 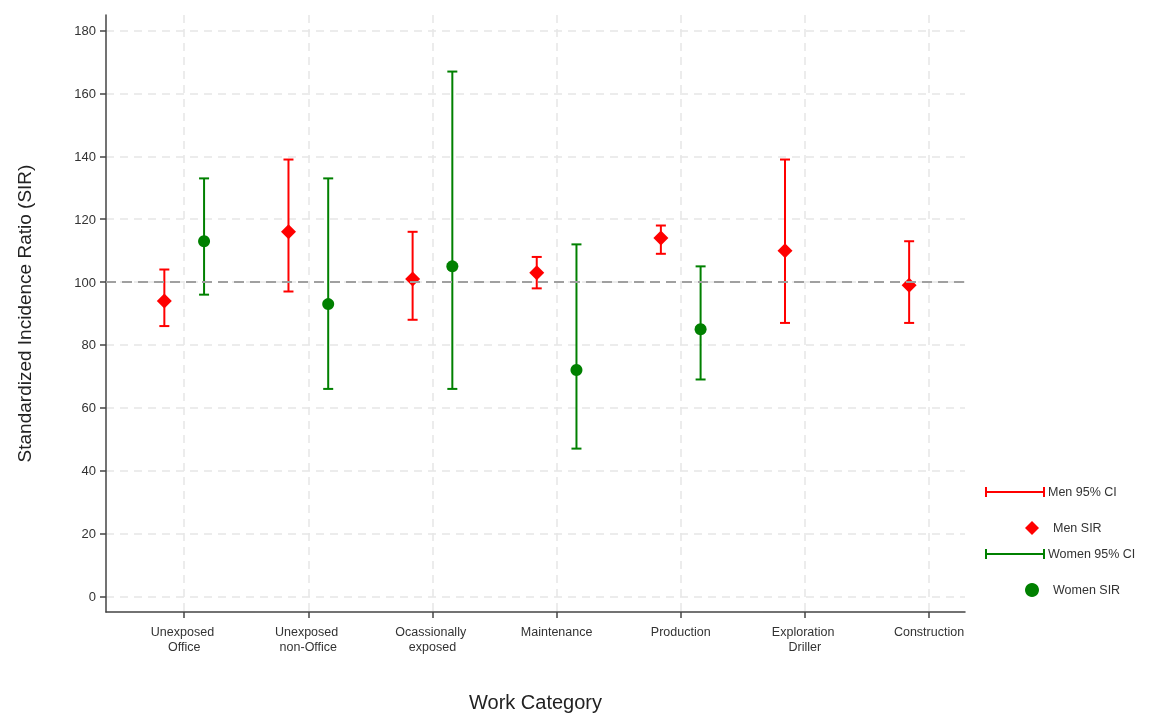 I want to click on text: Men 95% CI, so click(x=1082, y=492).